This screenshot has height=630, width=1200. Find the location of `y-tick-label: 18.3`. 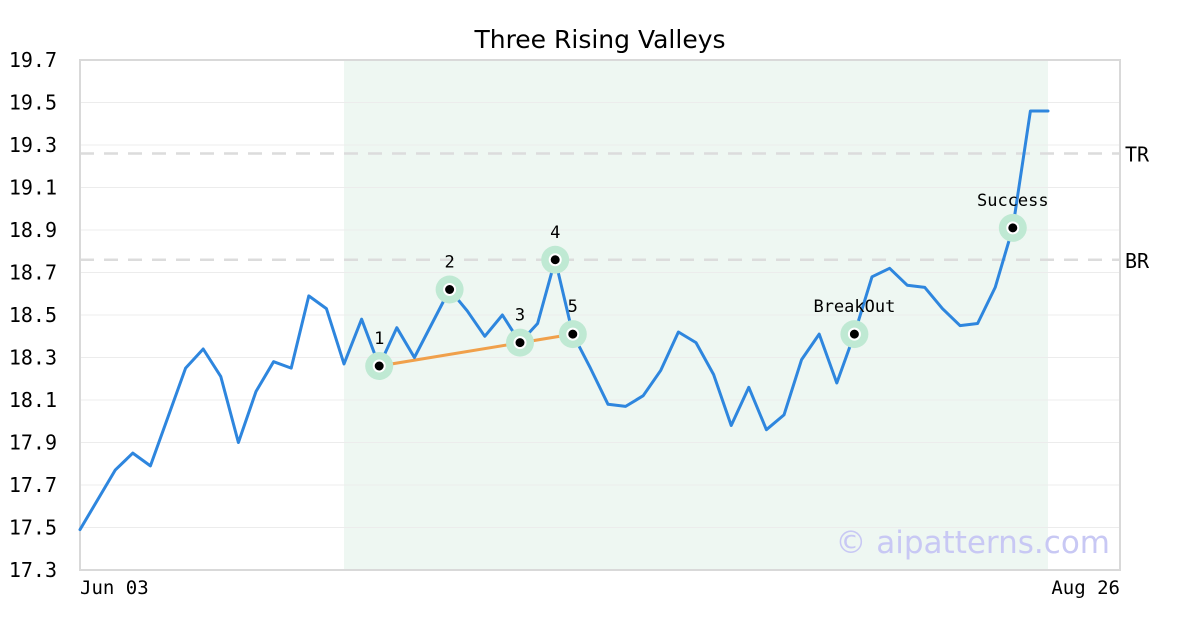

y-tick-label: 18.3 is located at coordinates (33, 358).